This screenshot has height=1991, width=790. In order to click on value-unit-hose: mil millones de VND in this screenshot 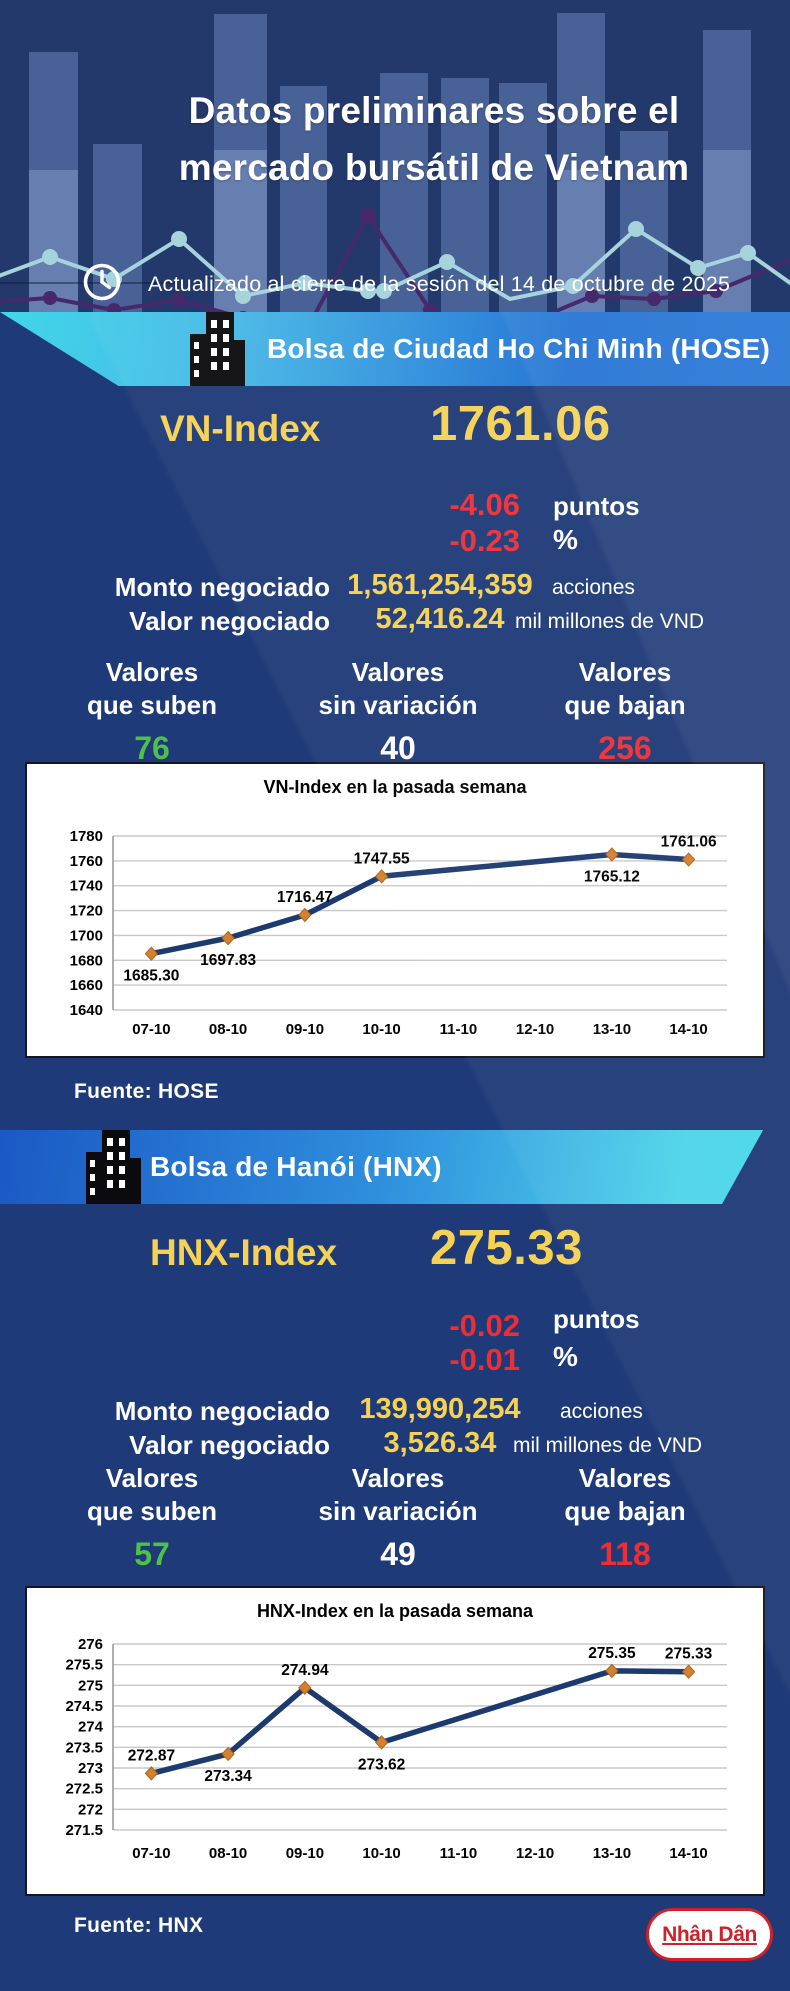, I will do `click(610, 621)`.